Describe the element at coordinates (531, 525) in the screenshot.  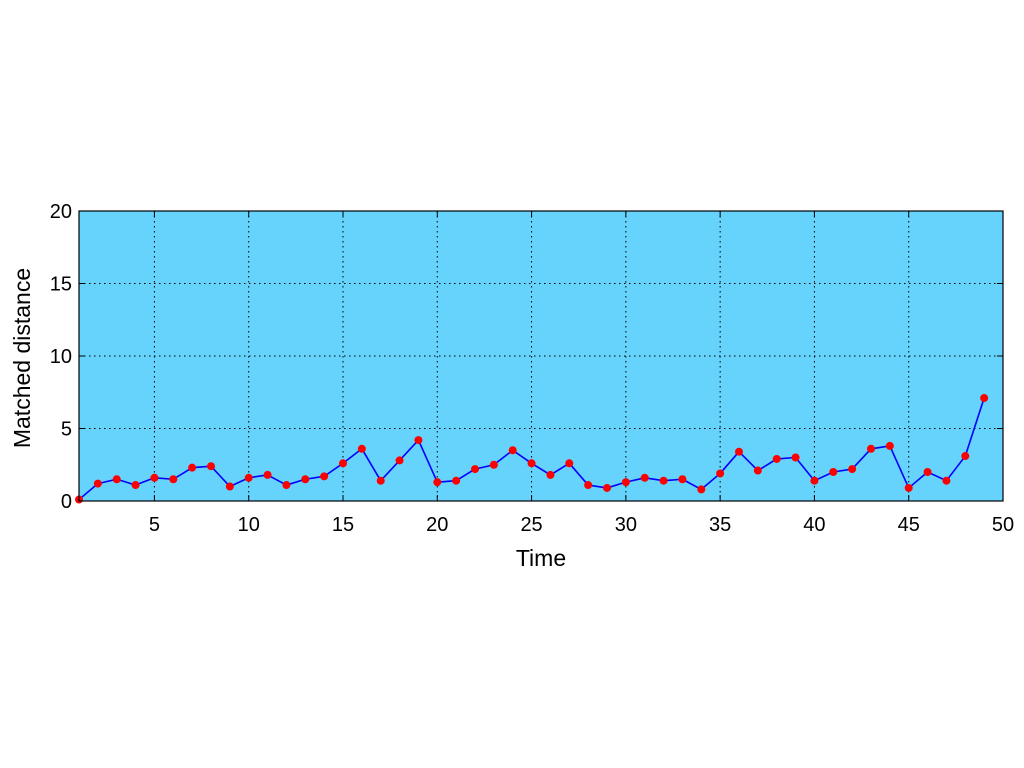
I see `x-tick-label: 25` at that location.